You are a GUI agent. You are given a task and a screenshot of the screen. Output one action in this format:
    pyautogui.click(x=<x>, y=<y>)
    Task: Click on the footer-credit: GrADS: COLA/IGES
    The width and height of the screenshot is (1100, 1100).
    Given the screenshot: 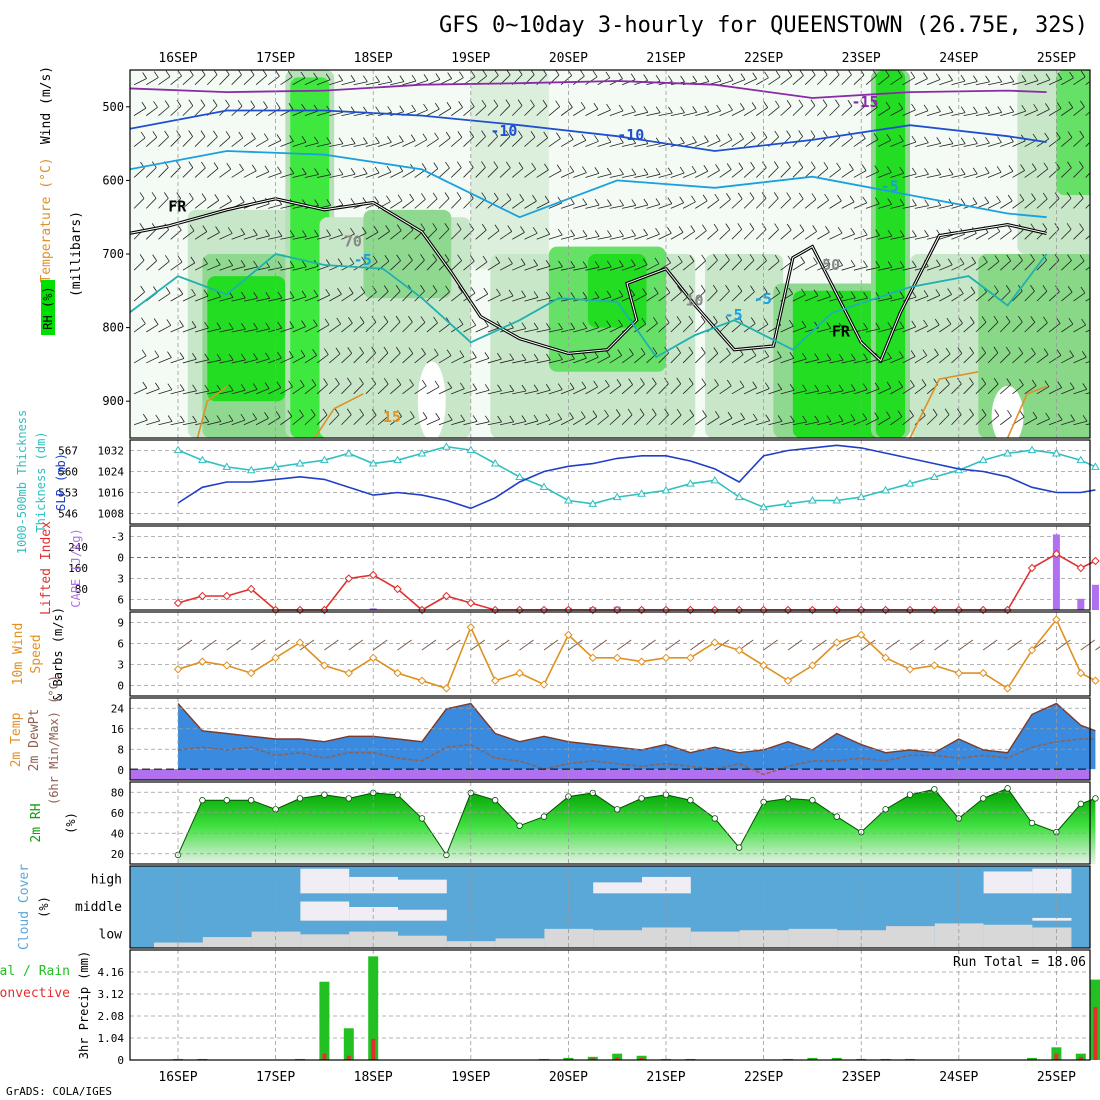 What is the action you would take?
    pyautogui.click(x=59, y=1091)
    